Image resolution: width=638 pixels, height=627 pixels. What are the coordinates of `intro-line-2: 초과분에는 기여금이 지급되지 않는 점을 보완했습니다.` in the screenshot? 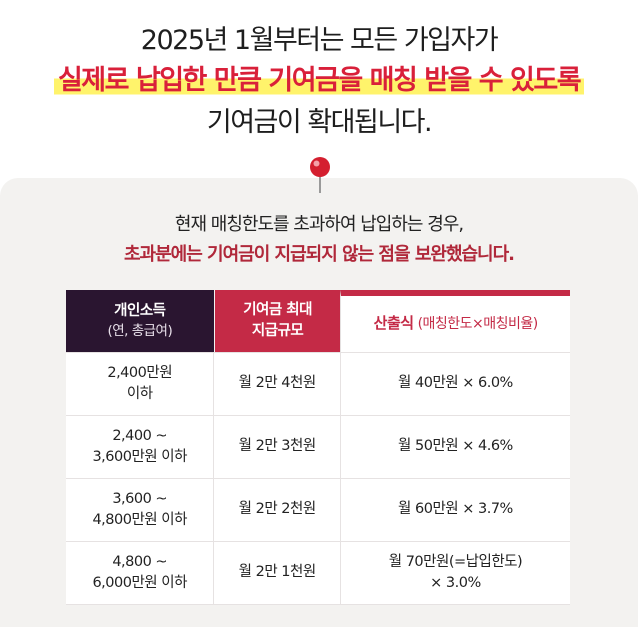 It's located at (319, 254).